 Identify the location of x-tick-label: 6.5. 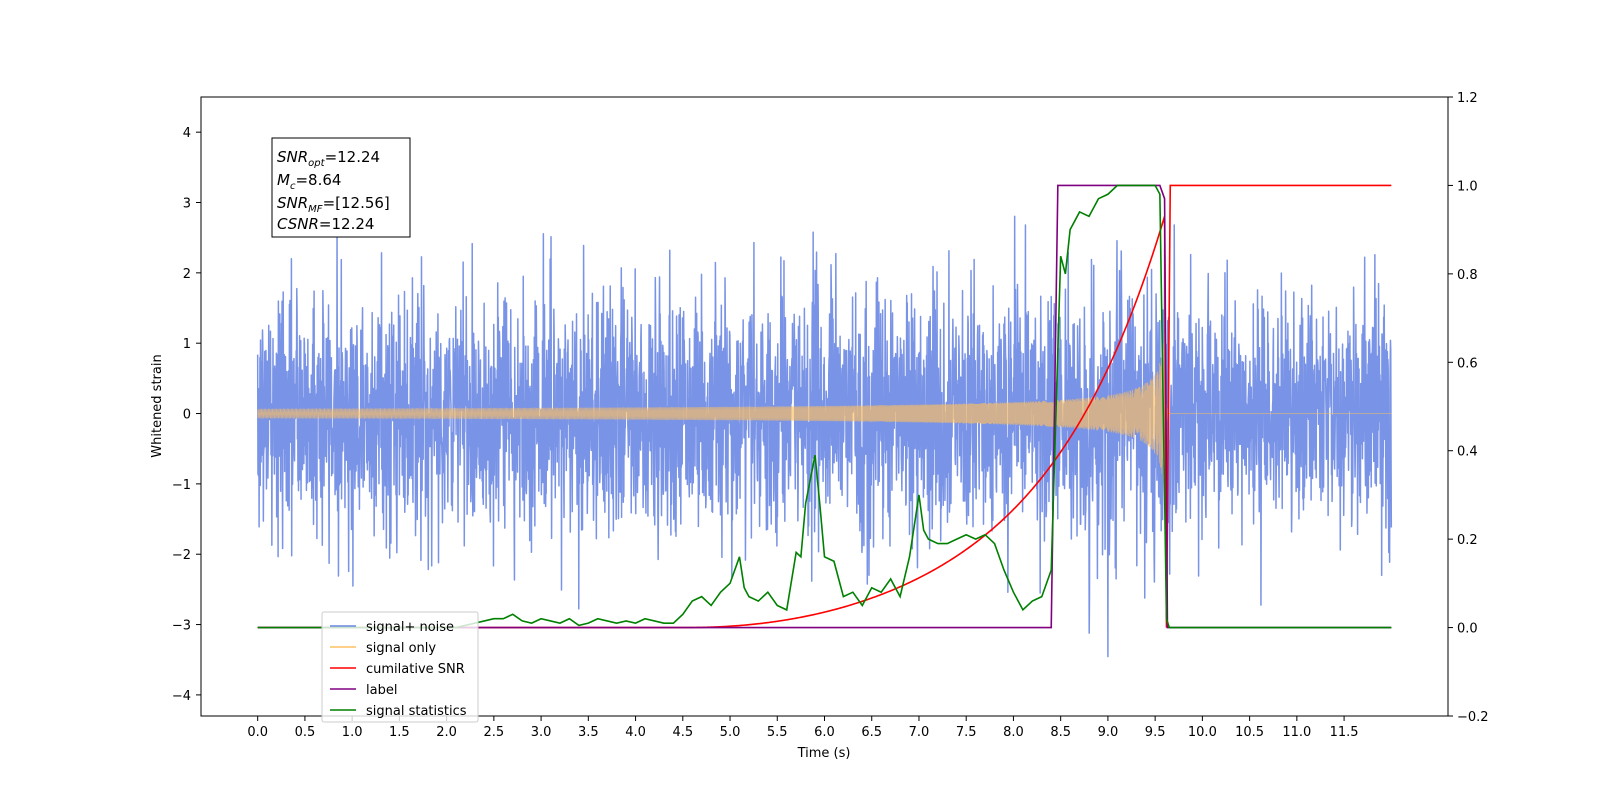
(871, 732).